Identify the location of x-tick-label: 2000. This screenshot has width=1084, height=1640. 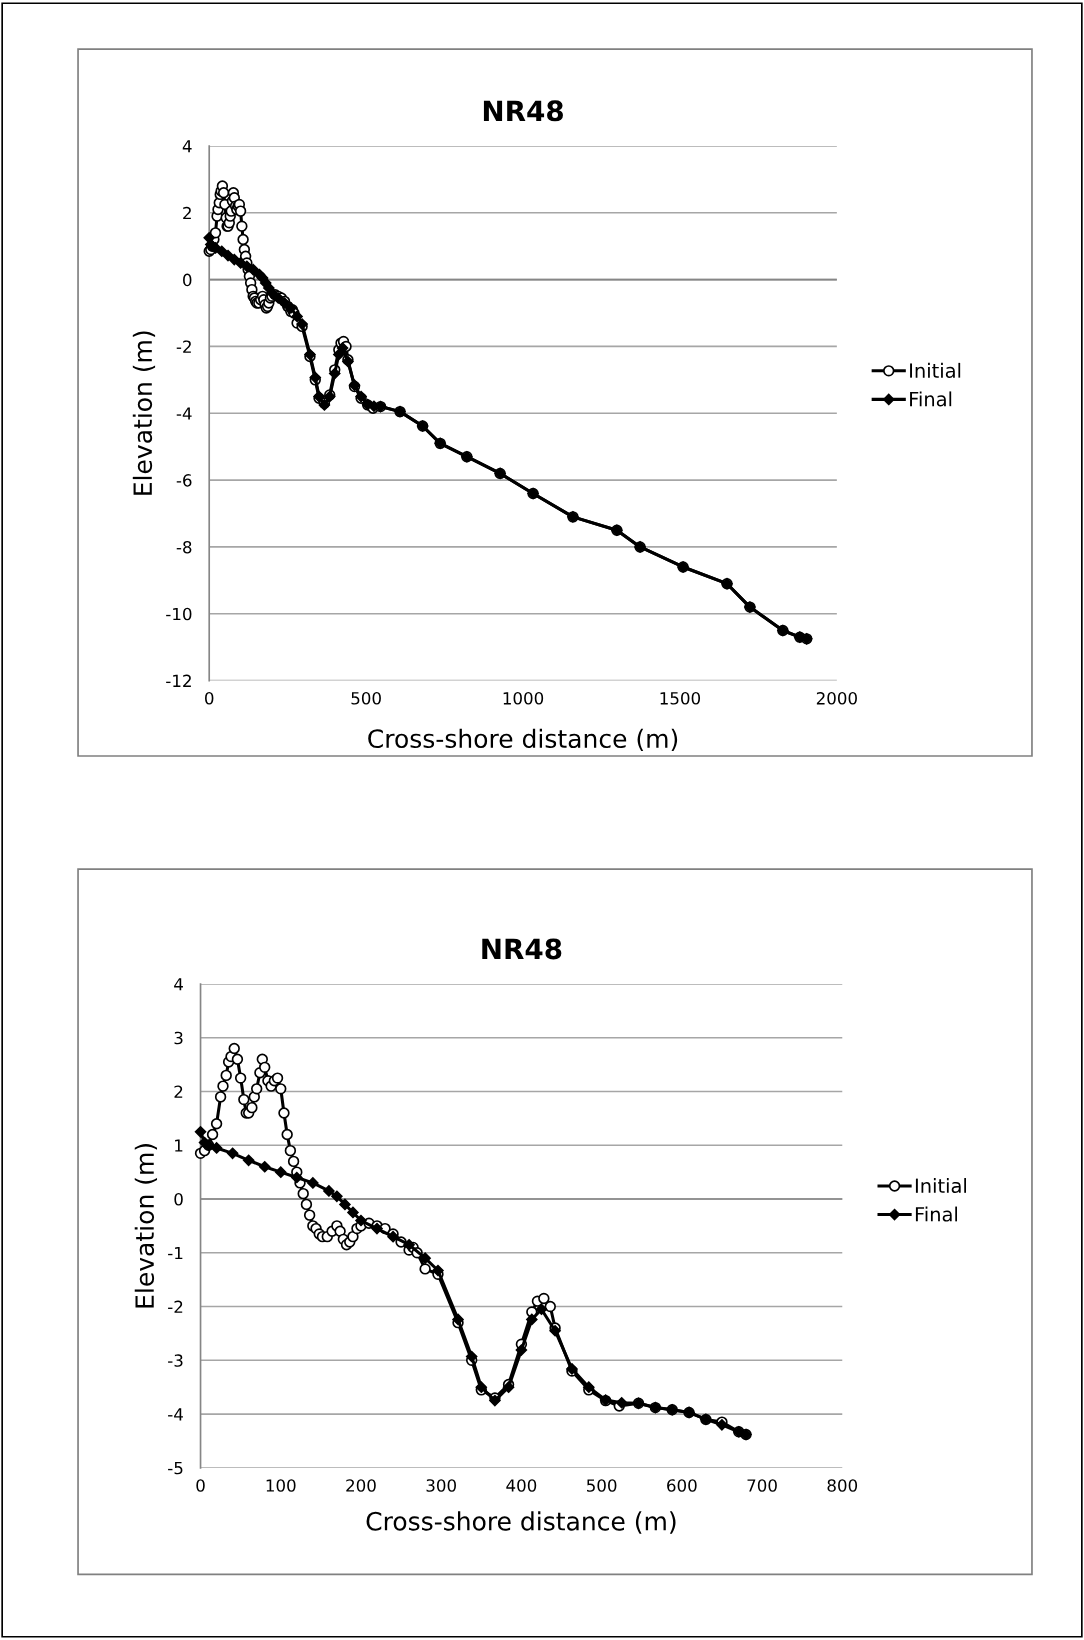
(836, 698).